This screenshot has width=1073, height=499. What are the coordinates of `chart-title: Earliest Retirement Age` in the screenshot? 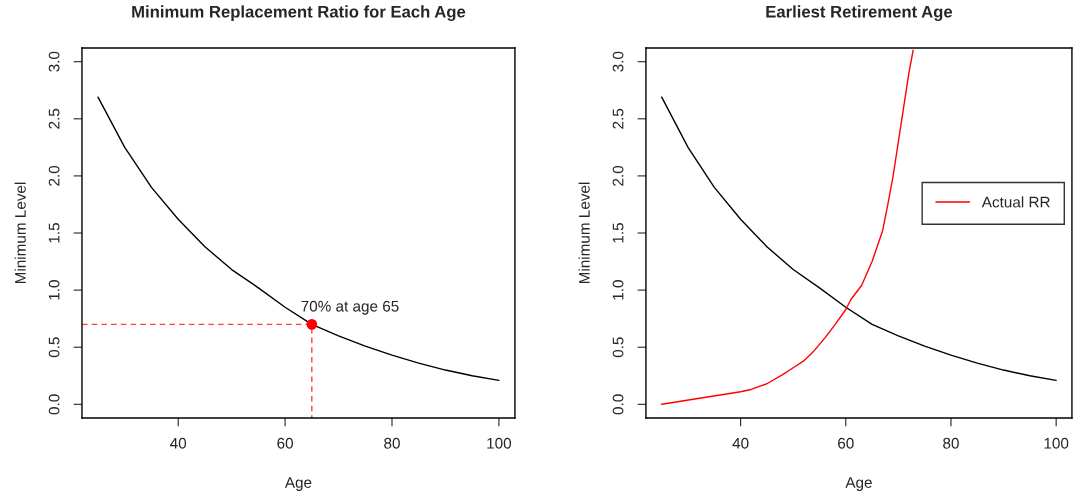 It's located at (859, 13).